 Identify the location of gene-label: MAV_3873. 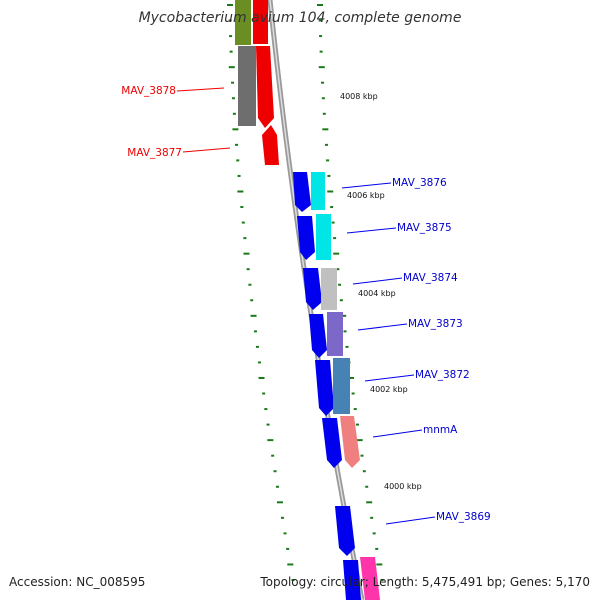
(435, 324).